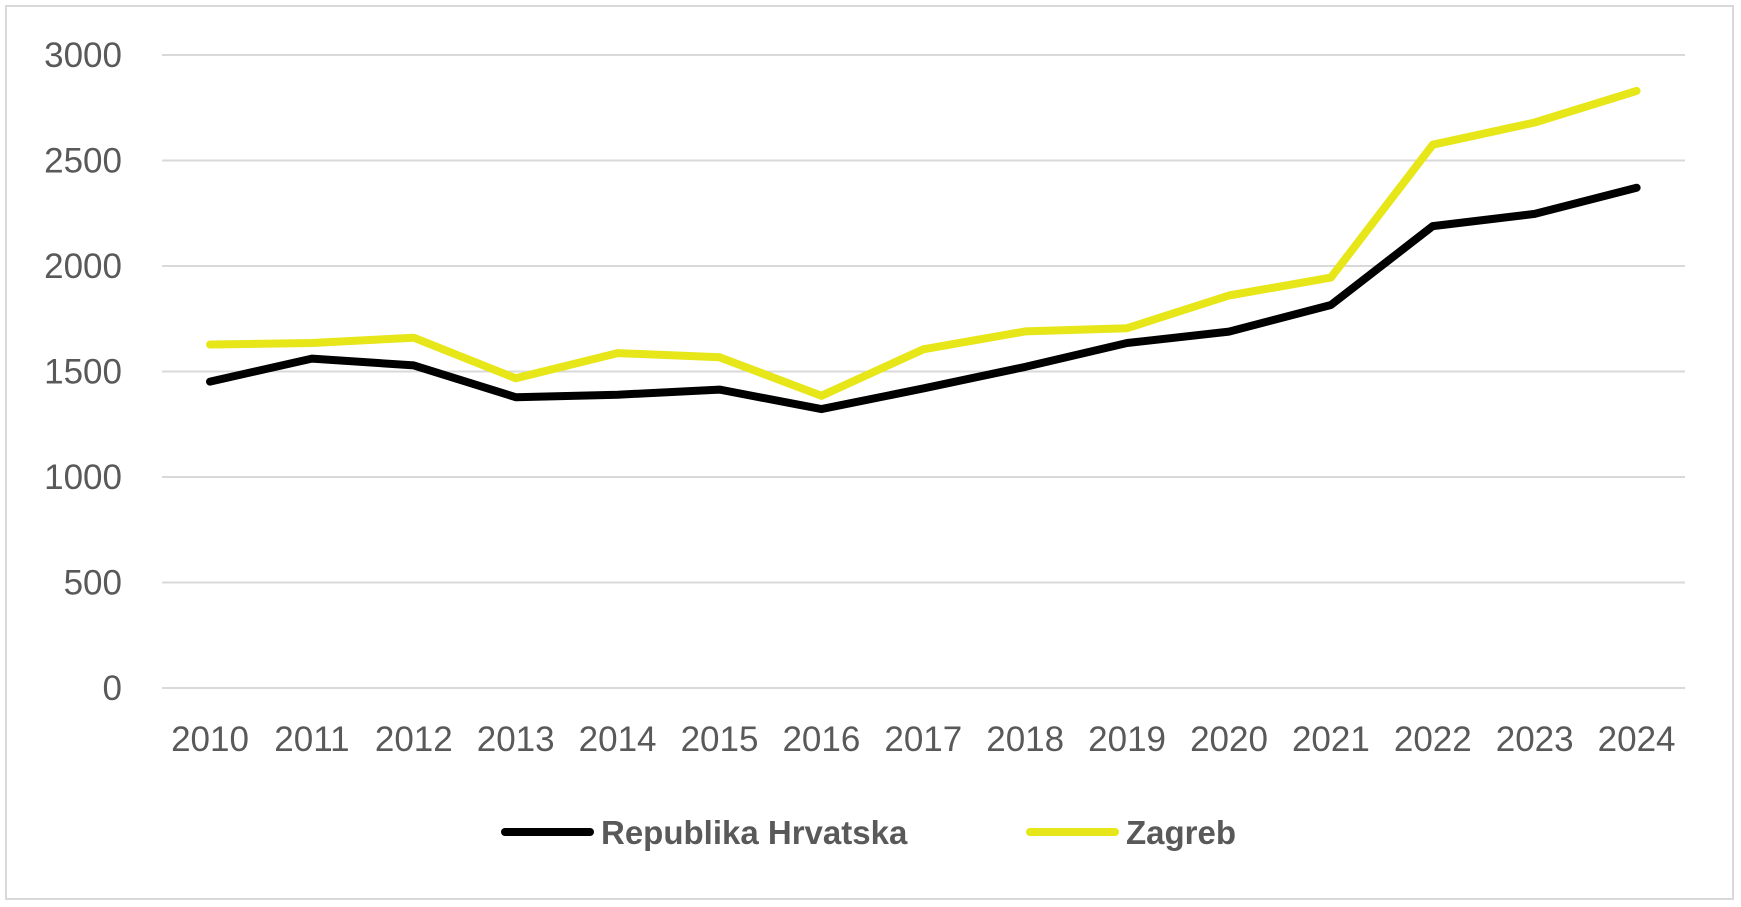 The width and height of the screenshot is (1741, 907). What do you see at coordinates (311, 739) in the screenshot?
I see `x-tick-label: 2011` at bounding box center [311, 739].